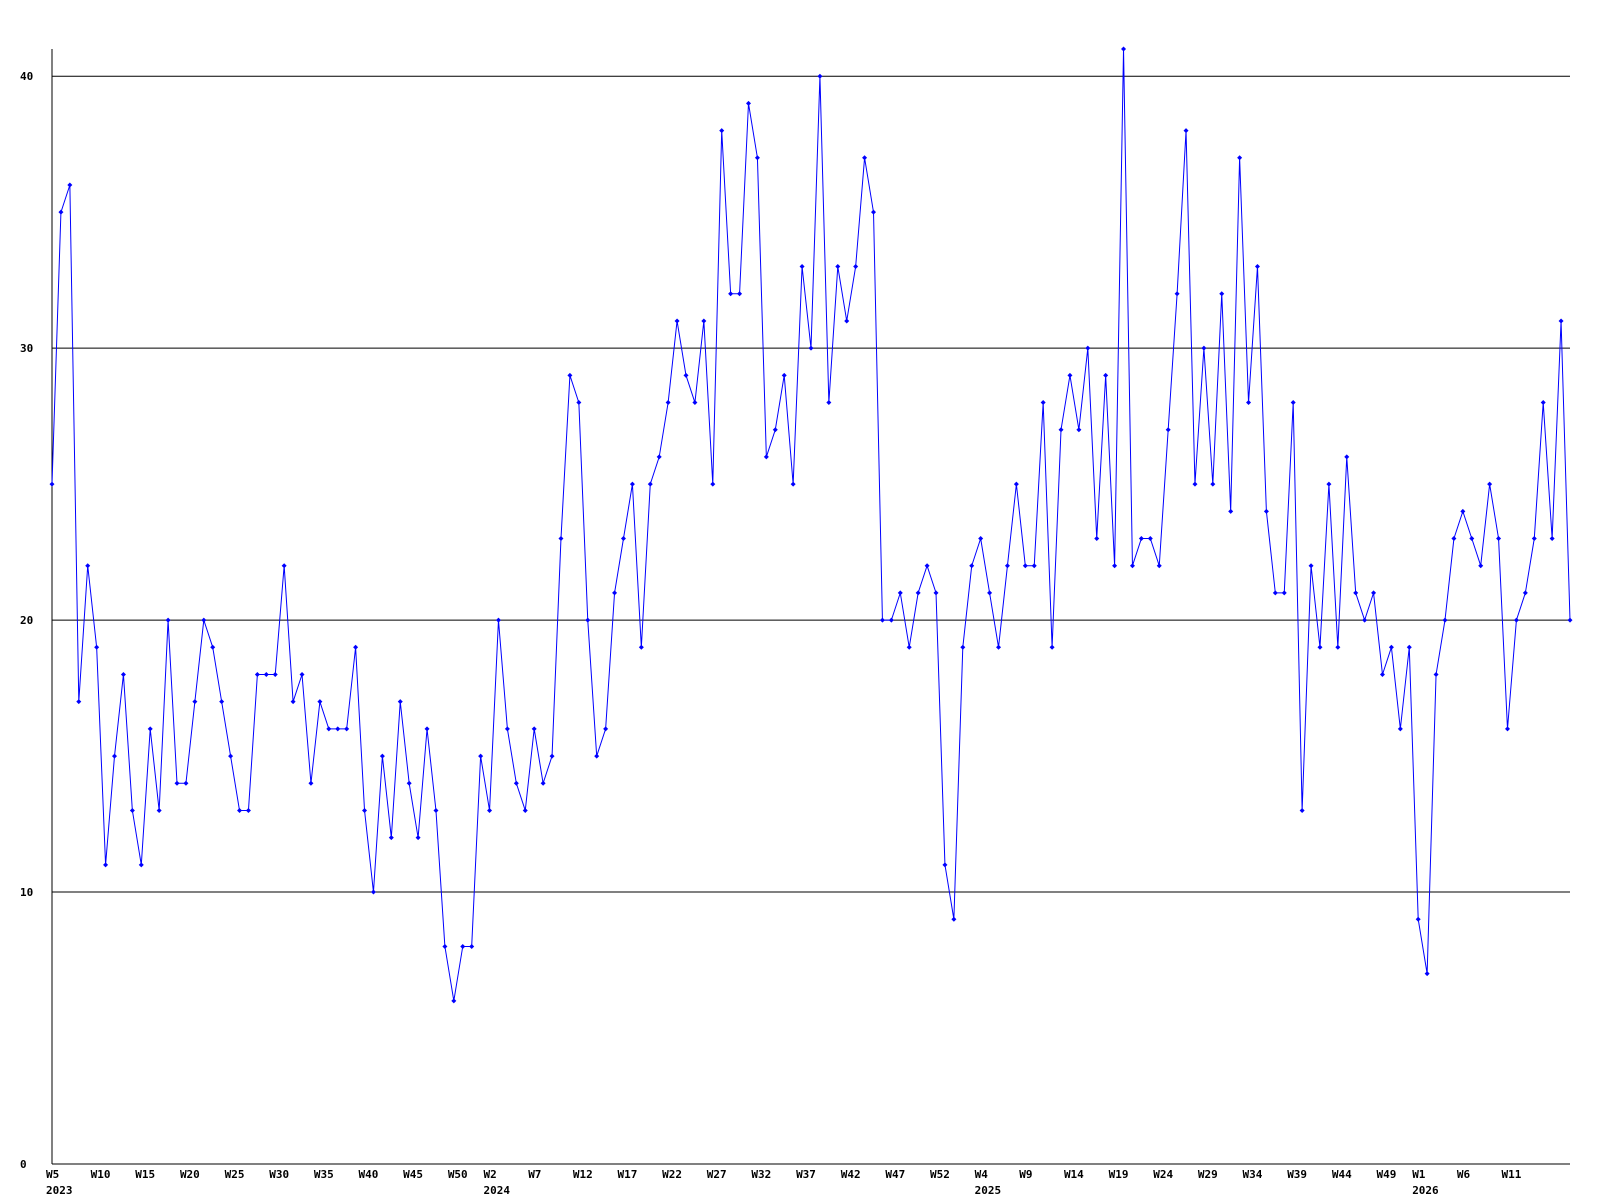  What do you see at coordinates (324, 1174) in the screenshot?
I see `x-tick-label-week: W35` at bounding box center [324, 1174].